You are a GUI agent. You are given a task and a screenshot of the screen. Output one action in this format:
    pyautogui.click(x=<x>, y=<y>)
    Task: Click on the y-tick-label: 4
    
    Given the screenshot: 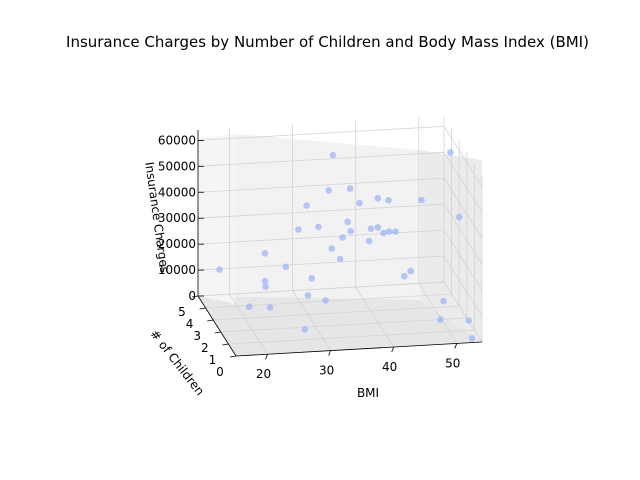 What is the action you would take?
    pyautogui.click(x=190, y=324)
    